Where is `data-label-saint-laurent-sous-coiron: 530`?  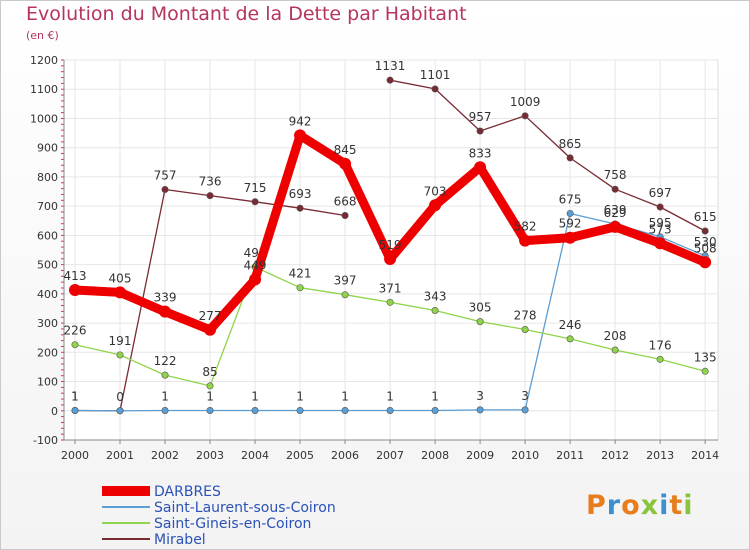 data-label-saint-laurent-sous-coiron: 530 is located at coordinates (705, 242).